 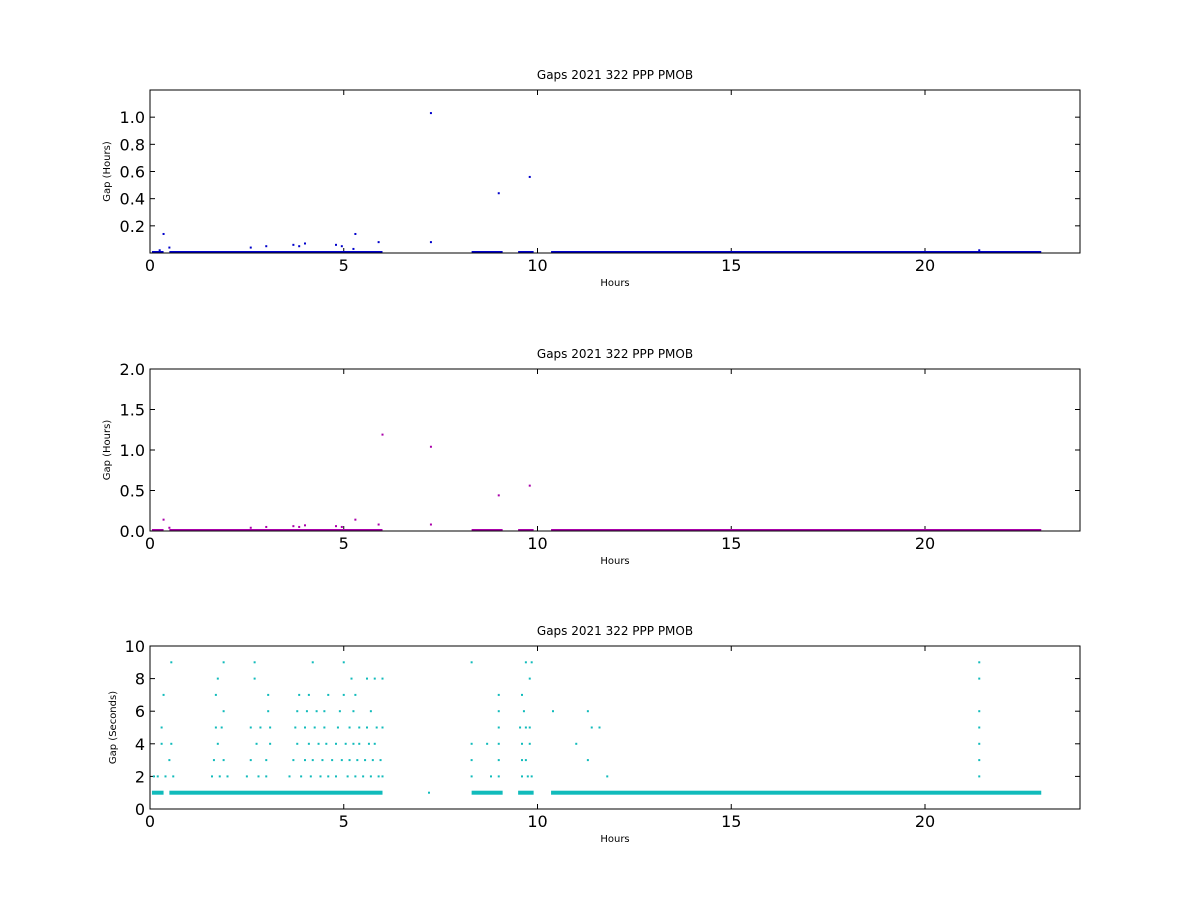 What do you see at coordinates (537, 543) in the screenshot?
I see `x-tick-label: 10` at bounding box center [537, 543].